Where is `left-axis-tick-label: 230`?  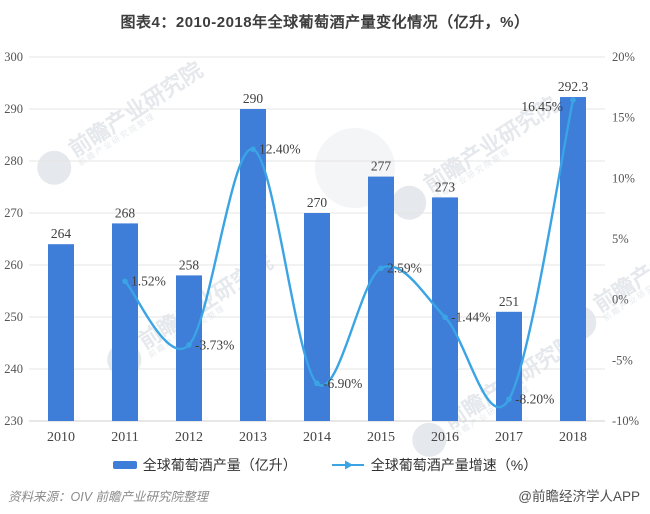 left-axis-tick-label: 230 is located at coordinates (13, 421).